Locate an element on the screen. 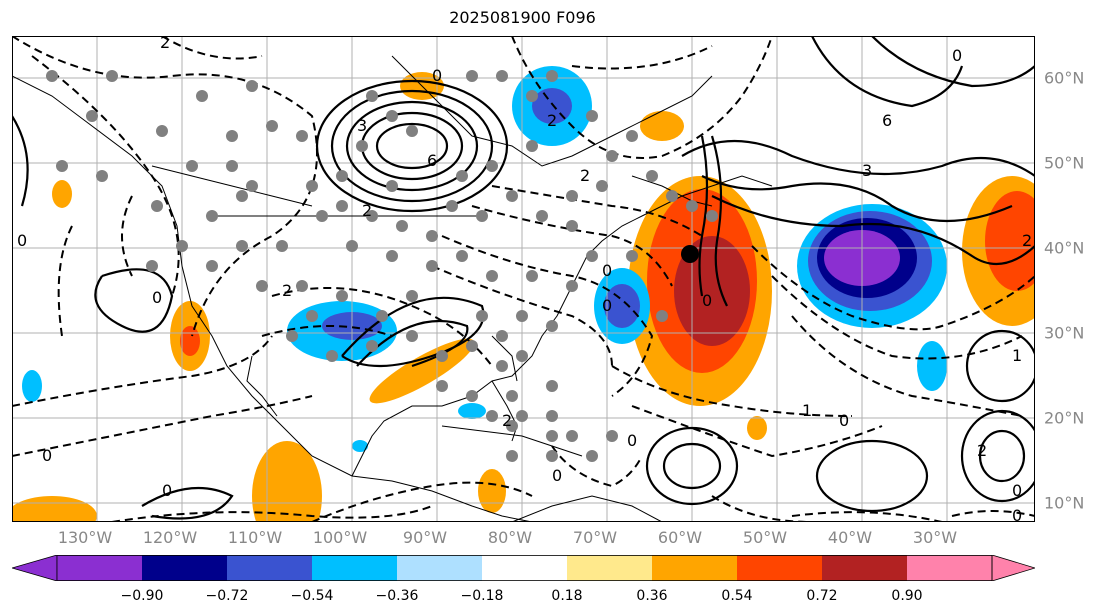 The width and height of the screenshot is (1105, 615). lat-label: 50°N is located at coordinates (1064, 163).